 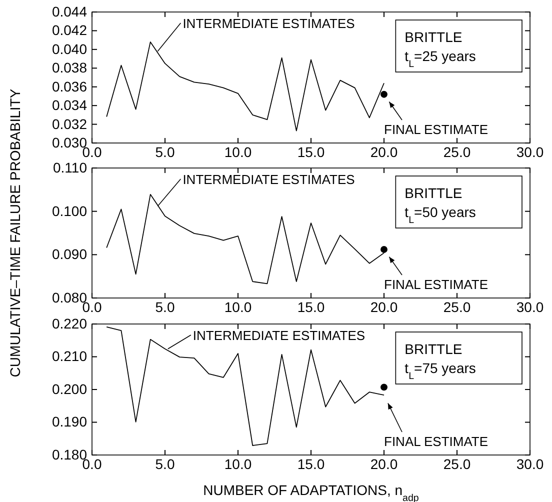 What do you see at coordinates (70, 167) in the screenshot?
I see `y-tick-label: 0.110` at bounding box center [70, 167].